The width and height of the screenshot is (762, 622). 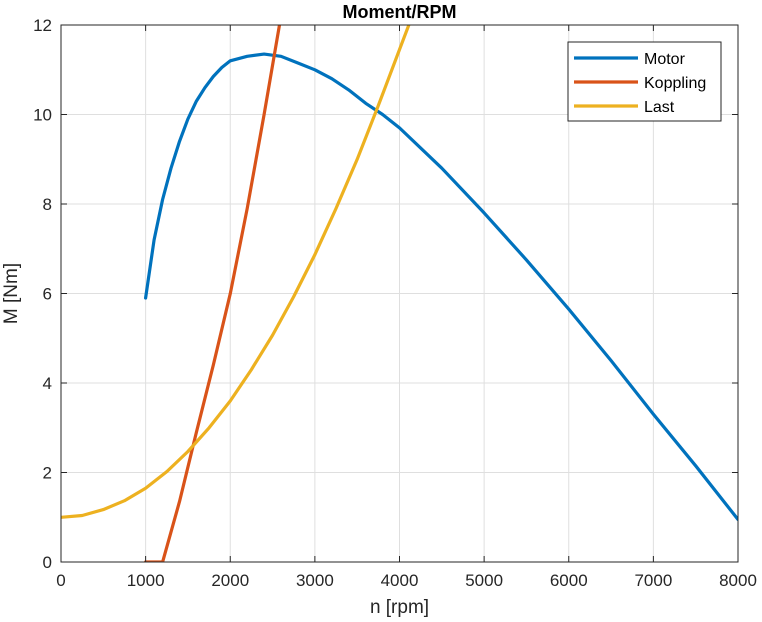 What do you see at coordinates (47, 473) in the screenshot?
I see `y-tick-label: 2` at bounding box center [47, 473].